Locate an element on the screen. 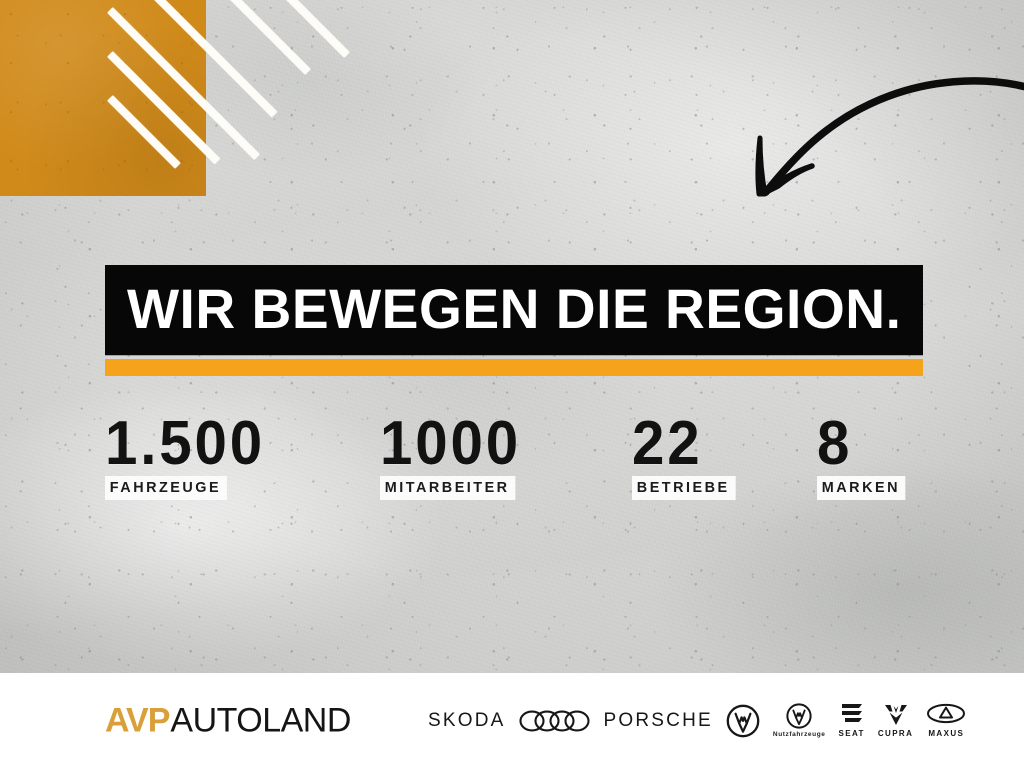 The height and width of the screenshot is (768, 1024). vw-nutzfahrzeuge-label: Nutzfahrzeuge is located at coordinates (799, 734).